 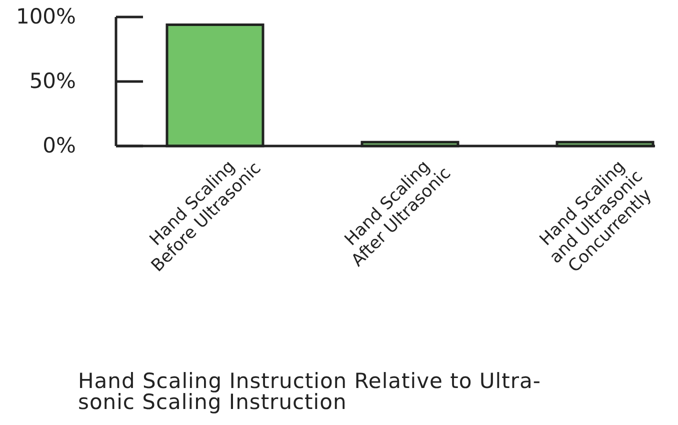 What do you see at coordinates (46, 16) in the screenshot?
I see `y-tick-label: 100%` at bounding box center [46, 16].